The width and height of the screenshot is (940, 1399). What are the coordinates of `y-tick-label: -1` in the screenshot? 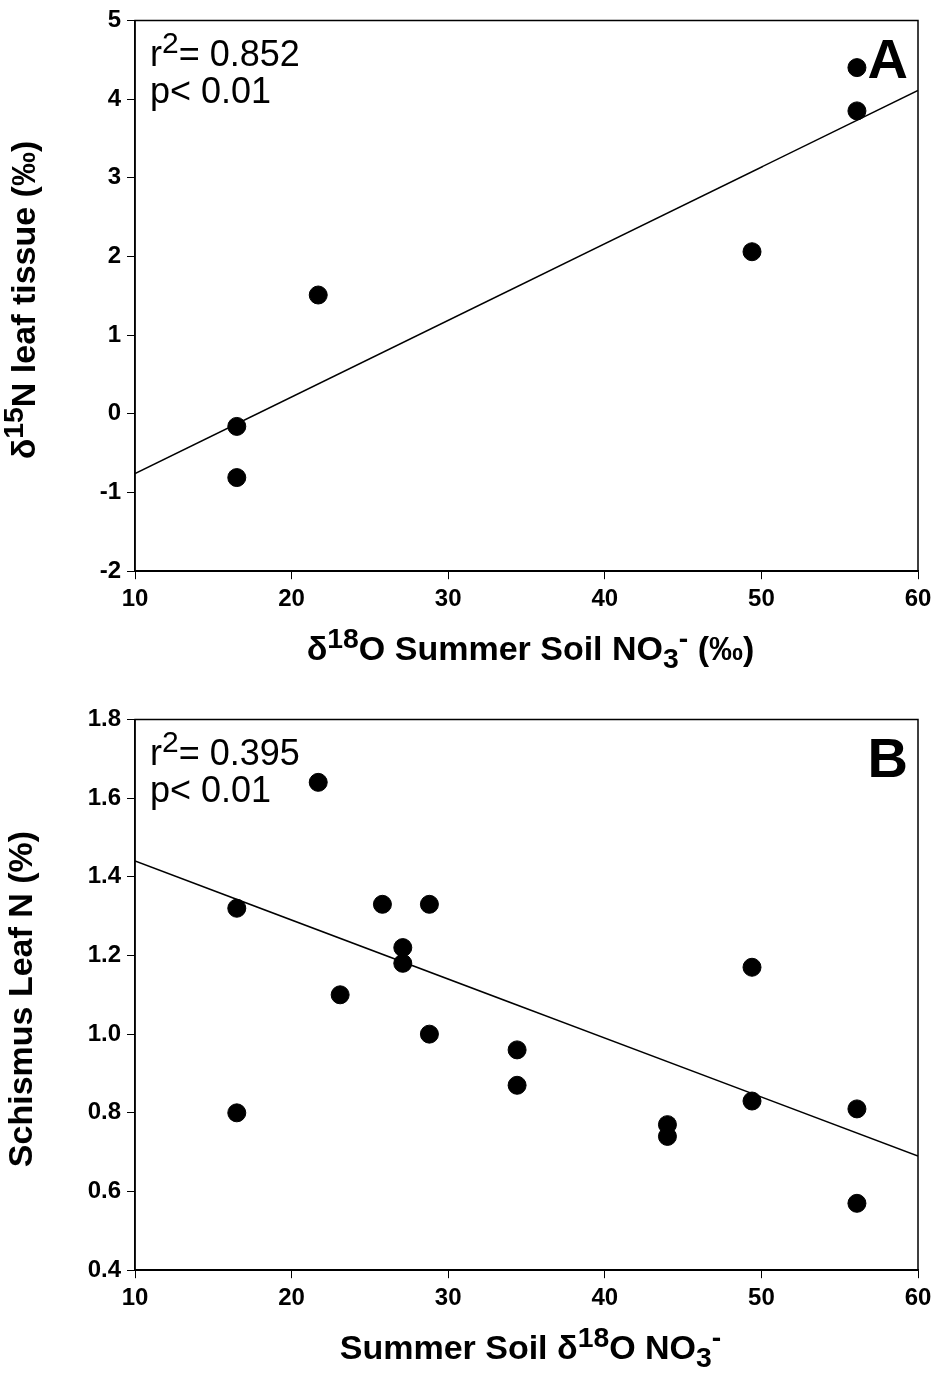 It's located at (110, 491).